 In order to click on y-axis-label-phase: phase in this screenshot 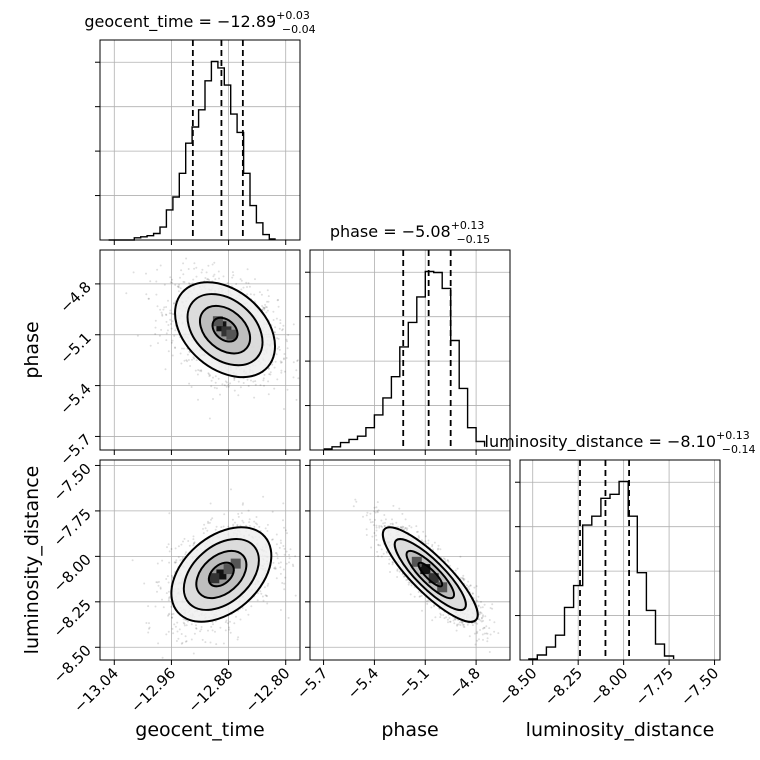, I will do `click(32, 349)`.